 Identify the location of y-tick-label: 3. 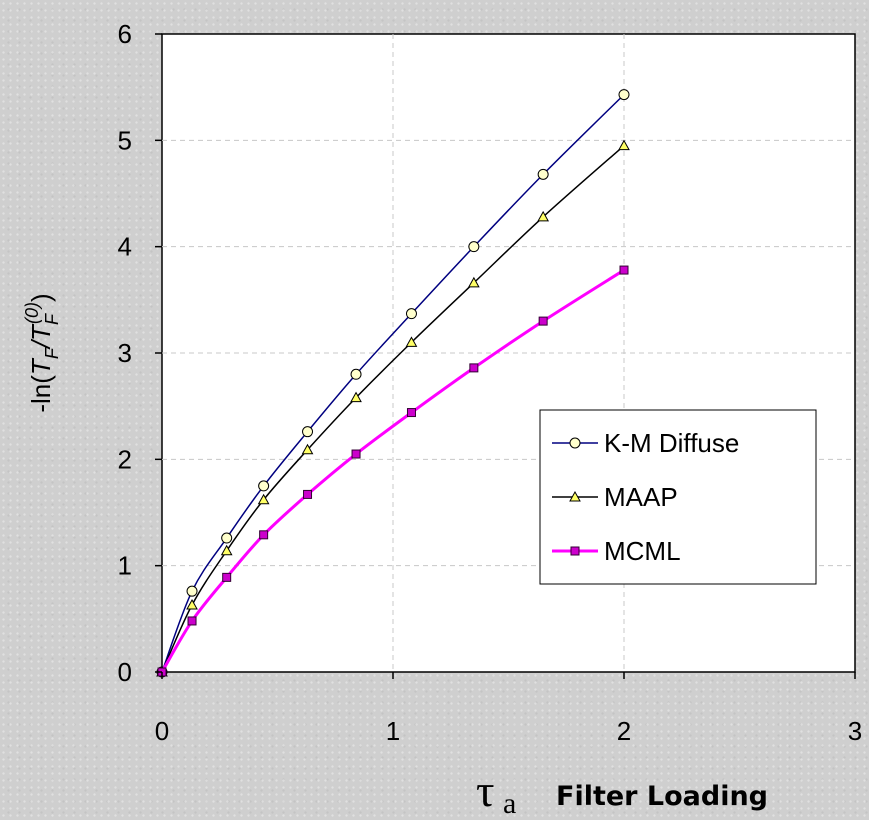
(125, 353).